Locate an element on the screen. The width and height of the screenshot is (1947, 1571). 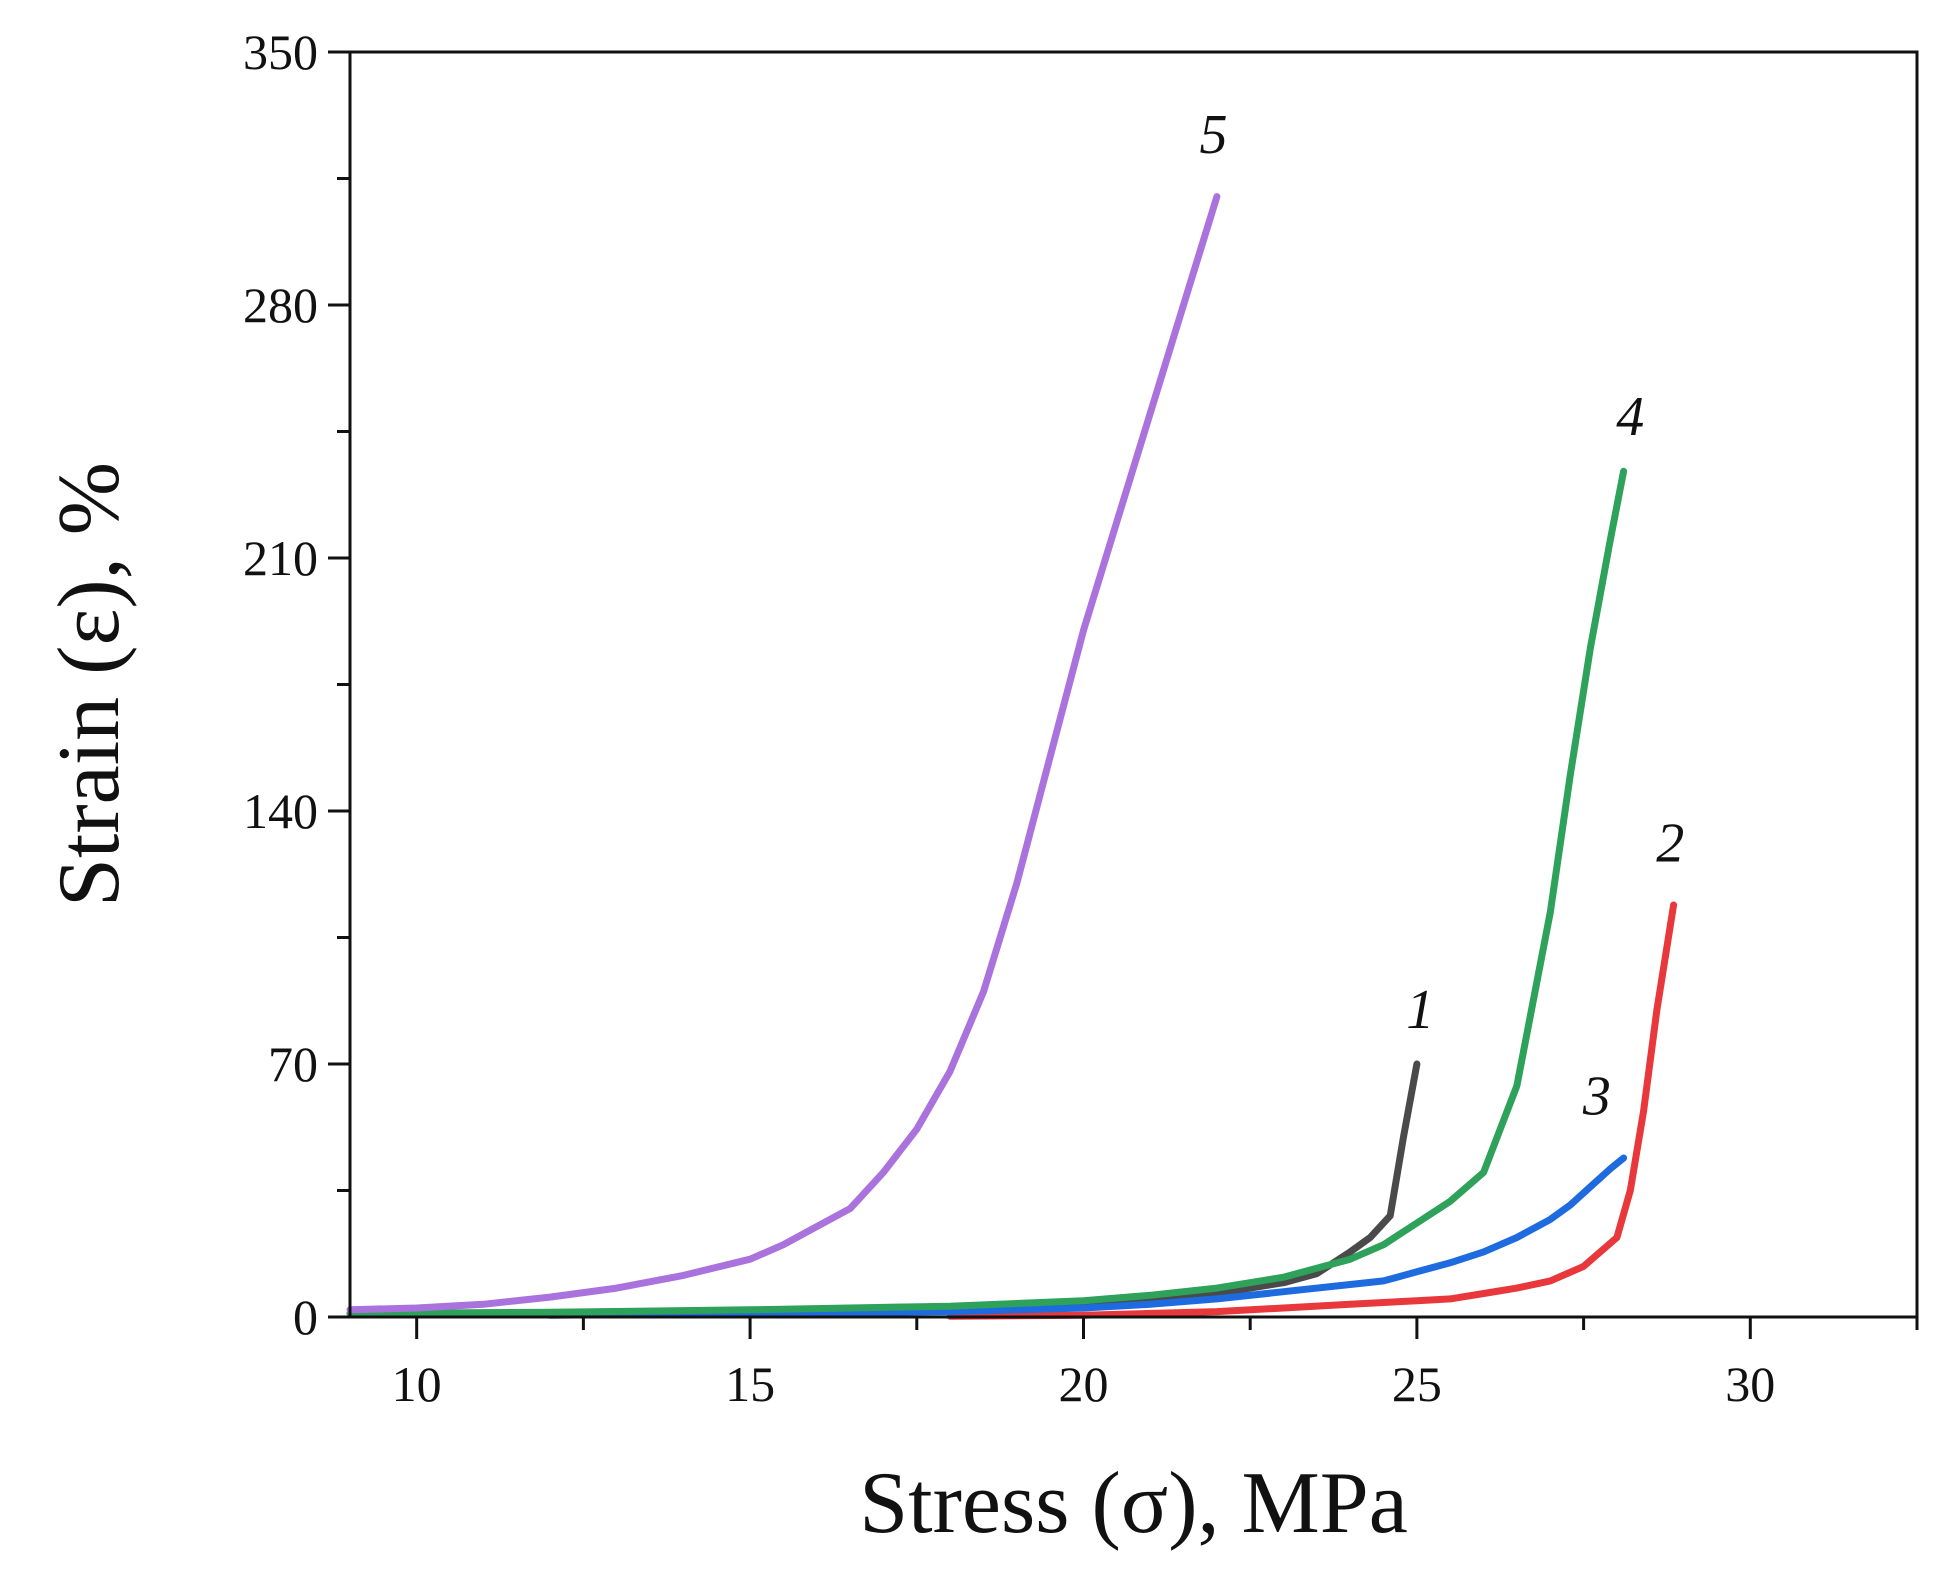
y-tick-label: 70 is located at coordinates (293, 1064).